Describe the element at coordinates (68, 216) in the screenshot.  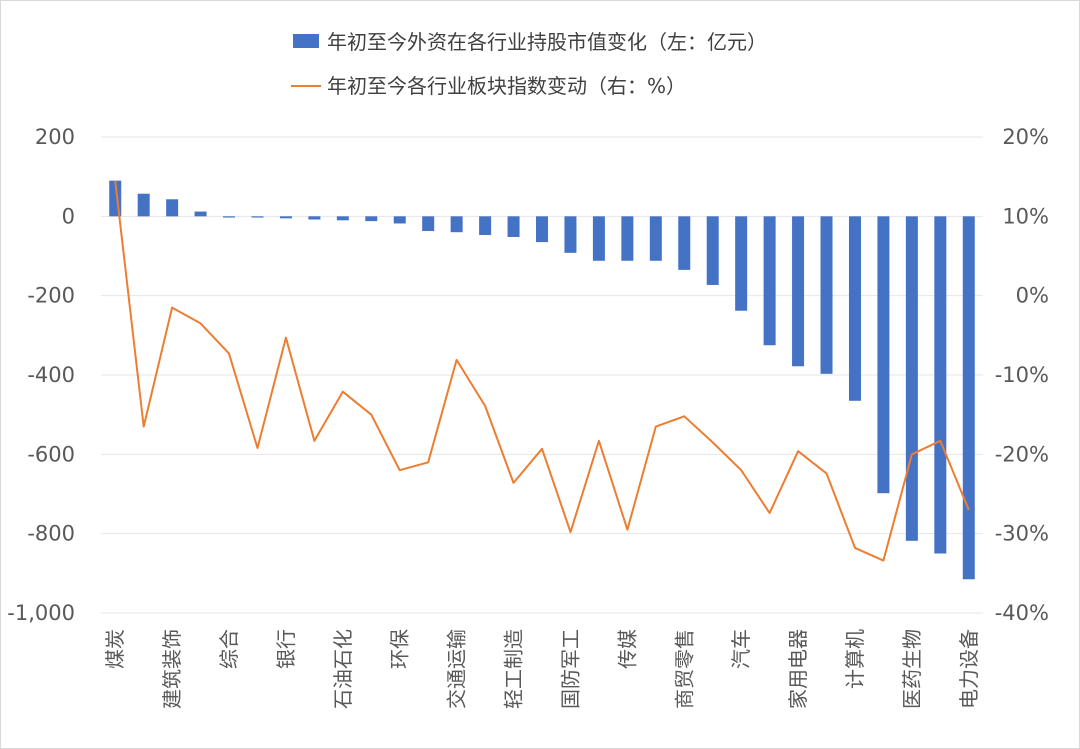
I see `left-tick-label: 0` at that location.